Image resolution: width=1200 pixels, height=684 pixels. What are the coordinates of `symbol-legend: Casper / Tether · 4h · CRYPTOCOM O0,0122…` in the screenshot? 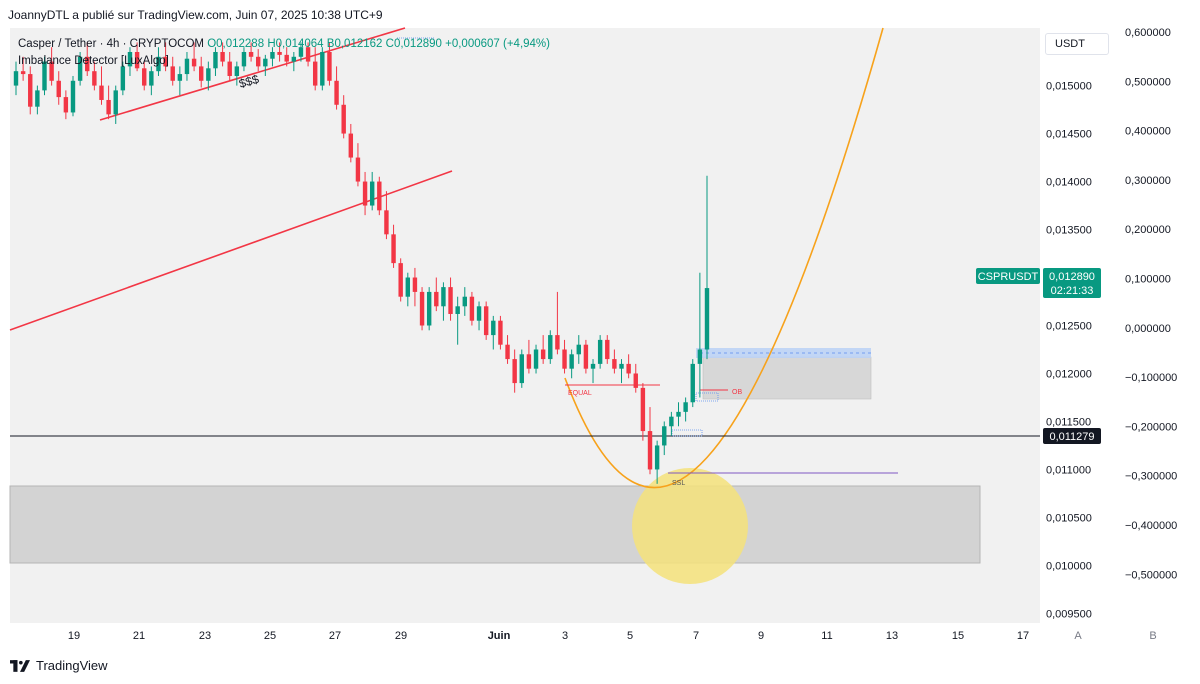 It's located at (284, 44).